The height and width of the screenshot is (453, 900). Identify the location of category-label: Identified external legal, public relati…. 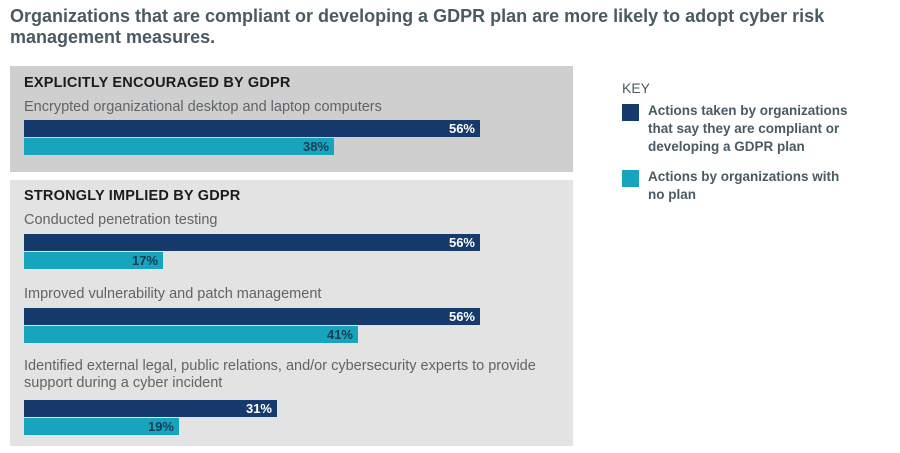
(280, 374).